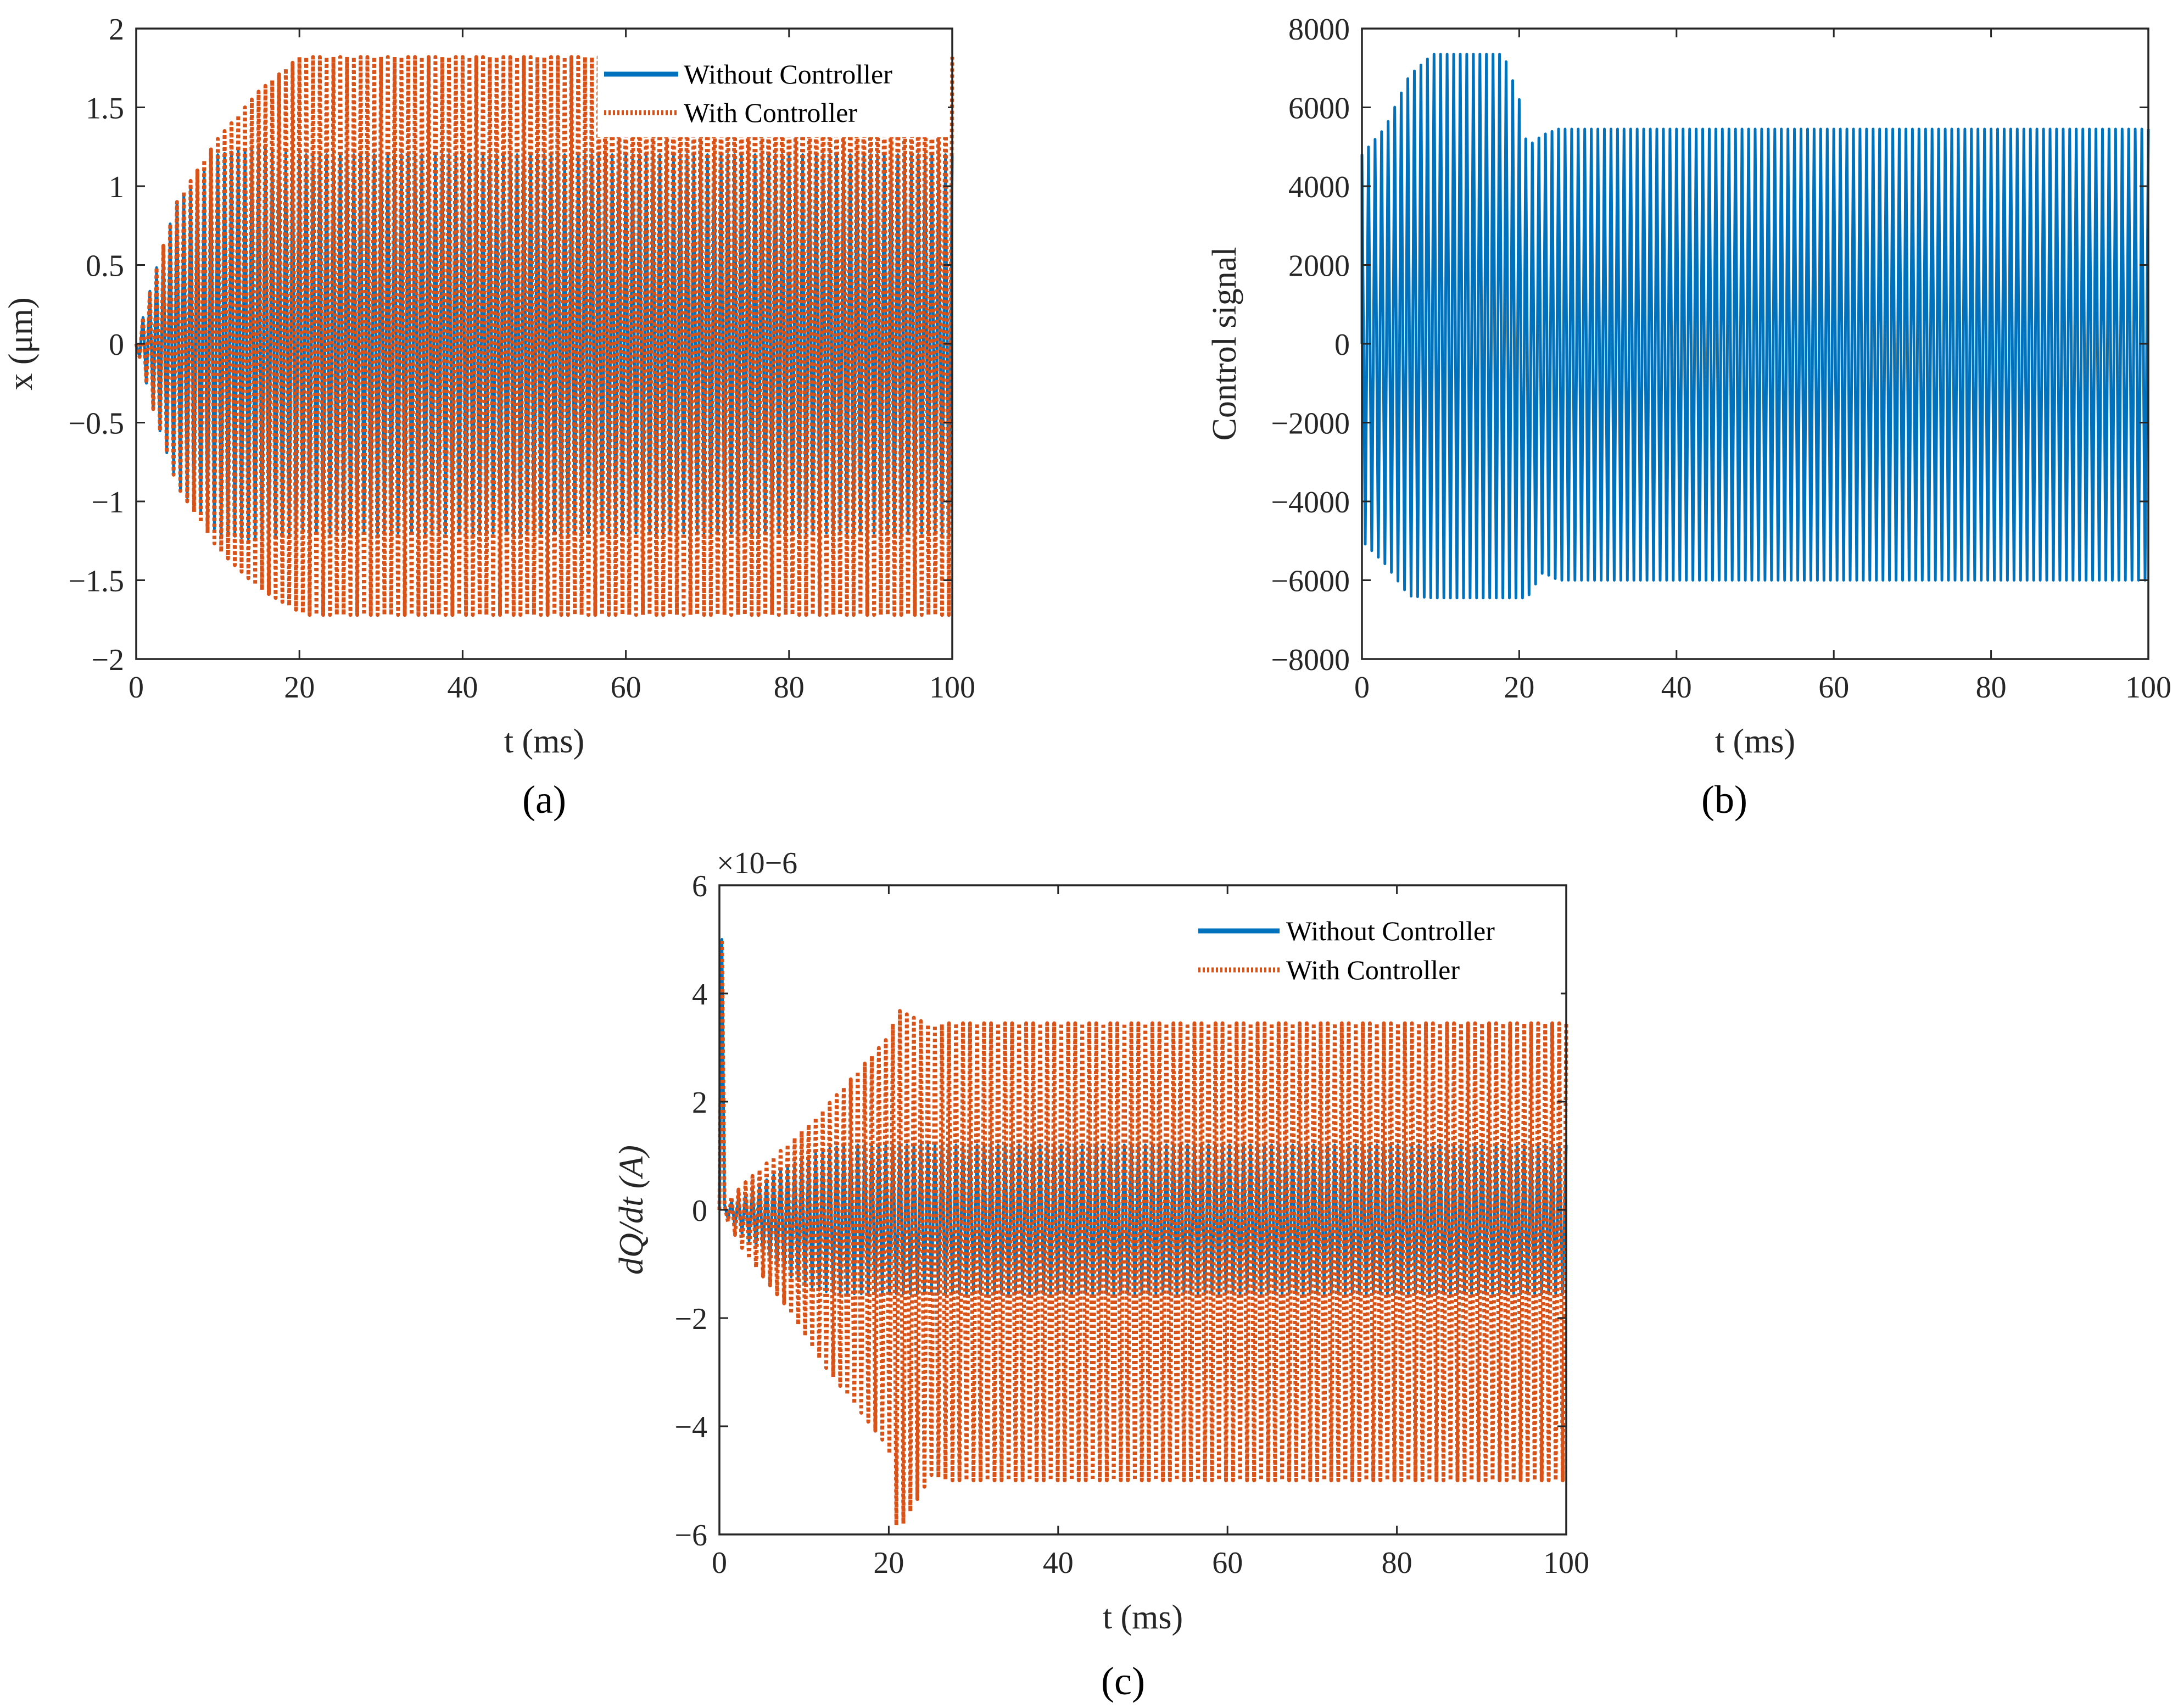  Describe the element at coordinates (691, 1427) in the screenshot. I see `ytick-label-c: −4` at that location.